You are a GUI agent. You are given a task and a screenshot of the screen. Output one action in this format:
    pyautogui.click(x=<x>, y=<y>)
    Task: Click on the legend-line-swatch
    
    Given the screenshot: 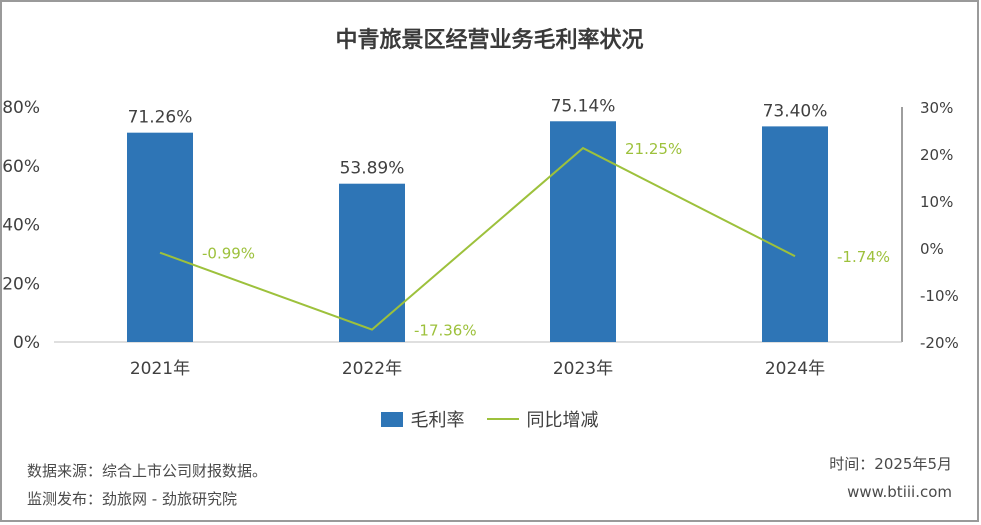 What is the action you would take?
    pyautogui.click(x=502, y=419)
    